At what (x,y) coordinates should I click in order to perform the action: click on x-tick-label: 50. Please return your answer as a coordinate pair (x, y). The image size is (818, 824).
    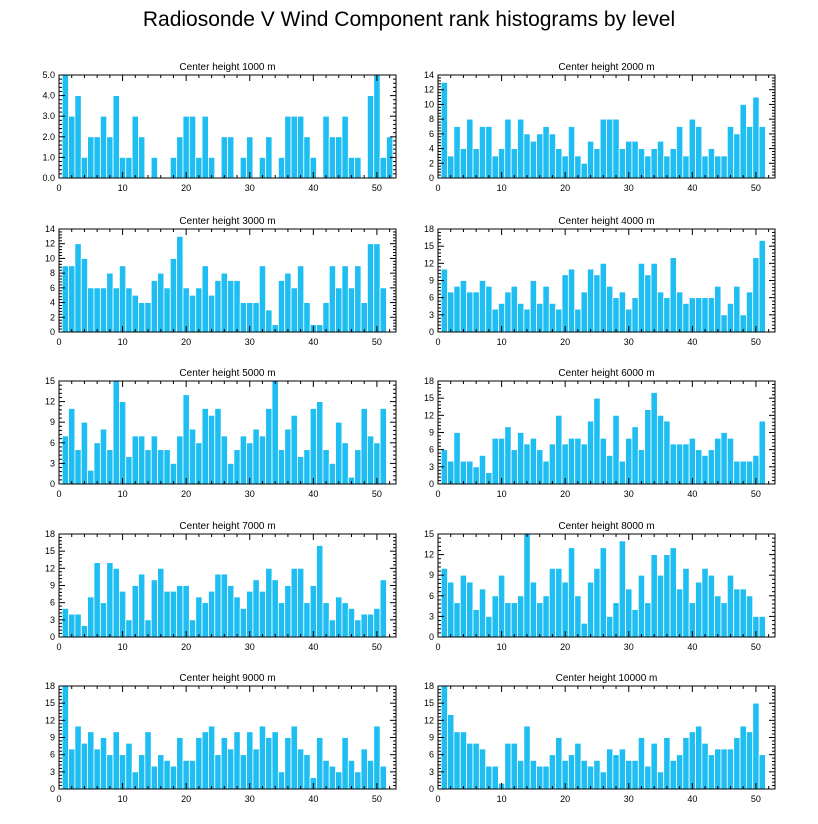
    Looking at the image, I should click on (756, 494).